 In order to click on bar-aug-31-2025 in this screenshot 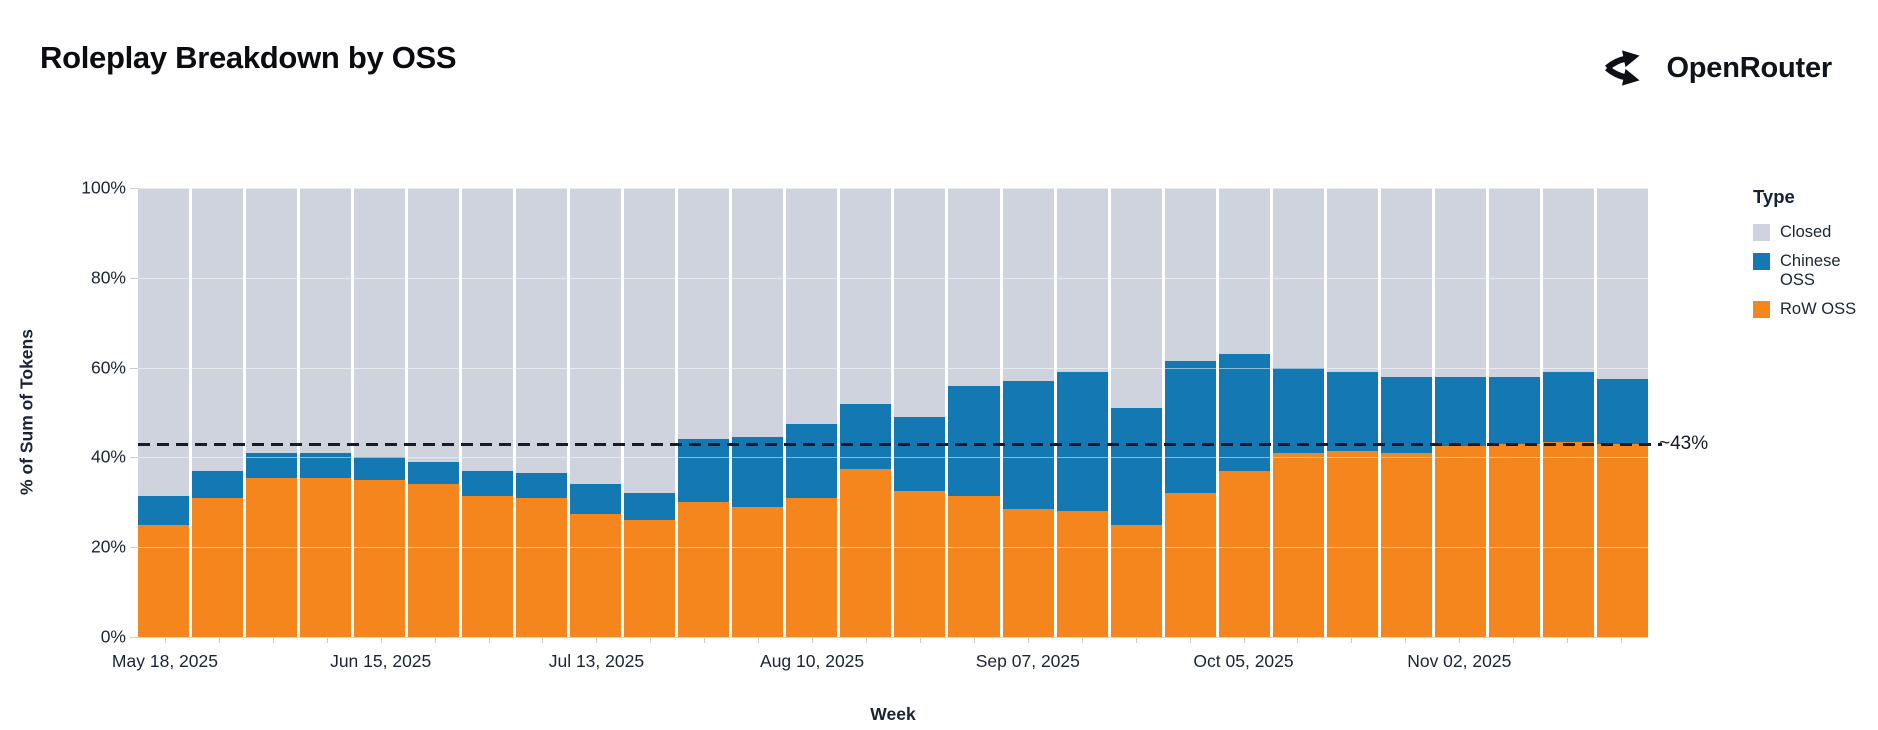, I will do `click(974, 412)`.